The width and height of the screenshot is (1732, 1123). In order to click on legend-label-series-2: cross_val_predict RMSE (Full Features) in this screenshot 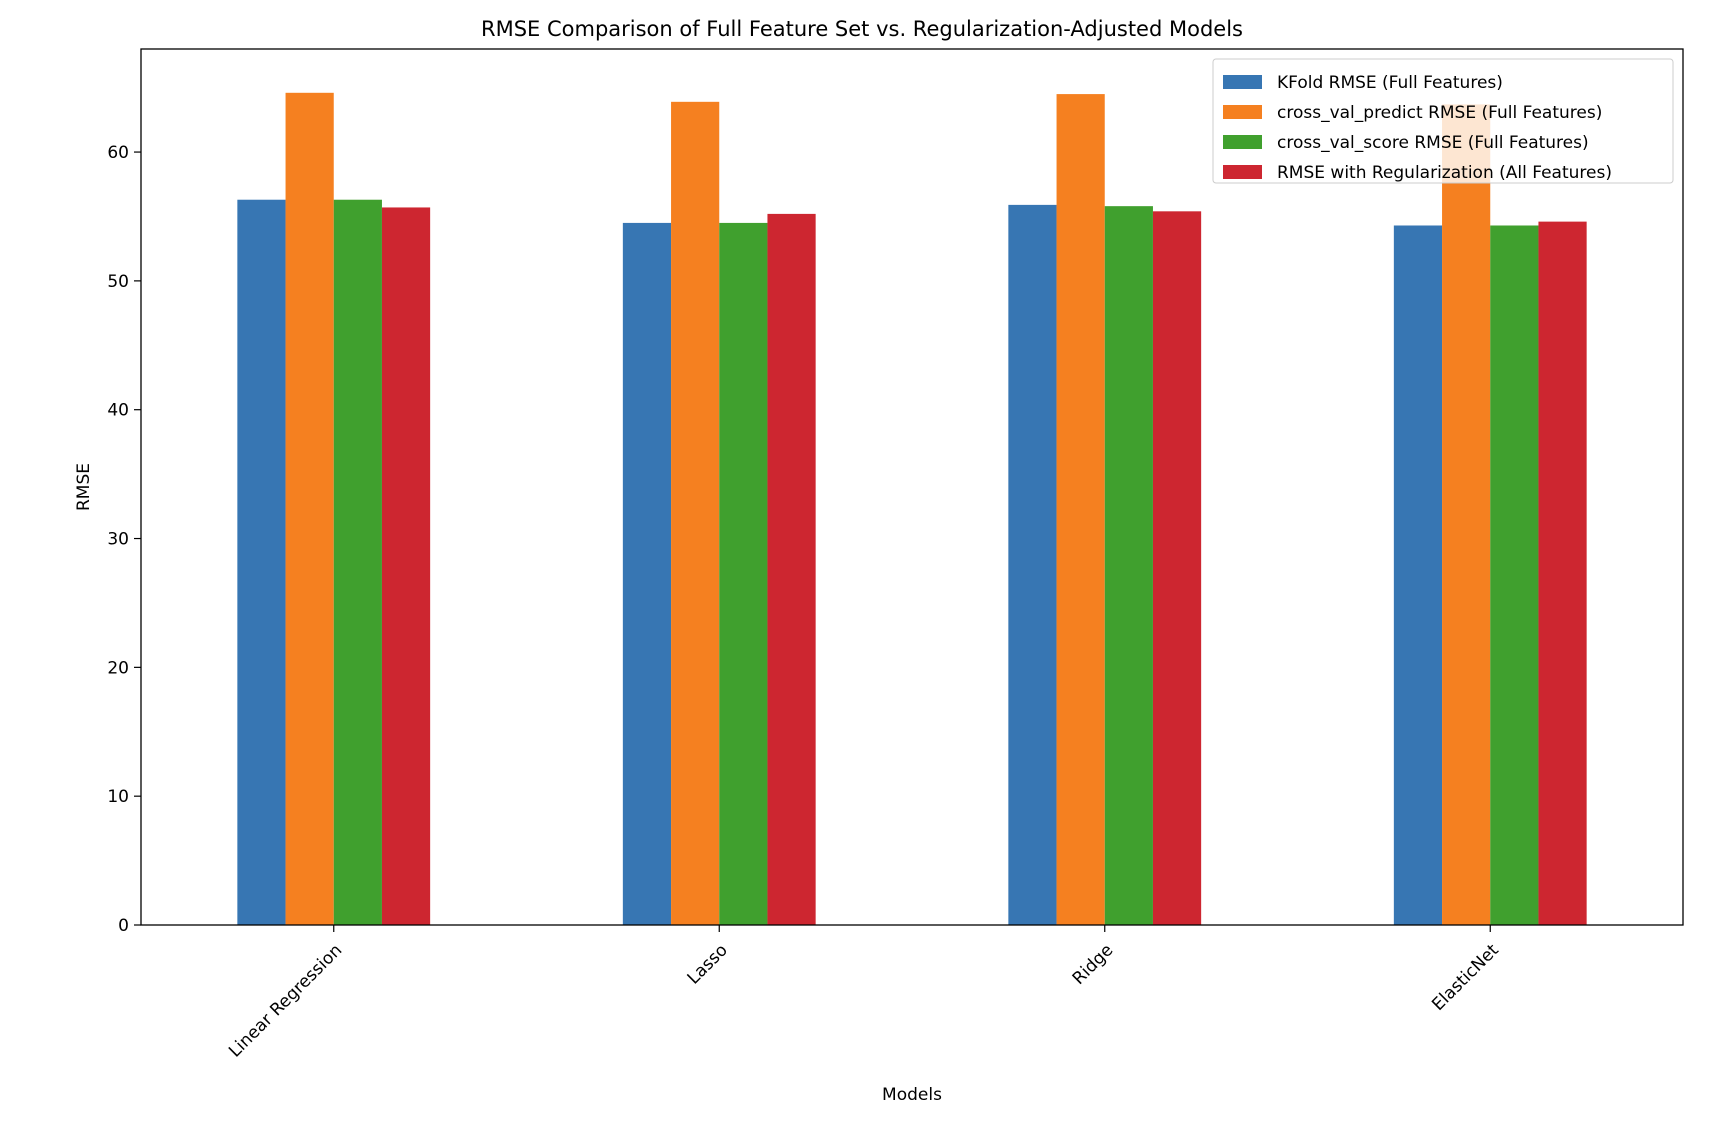, I will do `click(1439, 113)`.